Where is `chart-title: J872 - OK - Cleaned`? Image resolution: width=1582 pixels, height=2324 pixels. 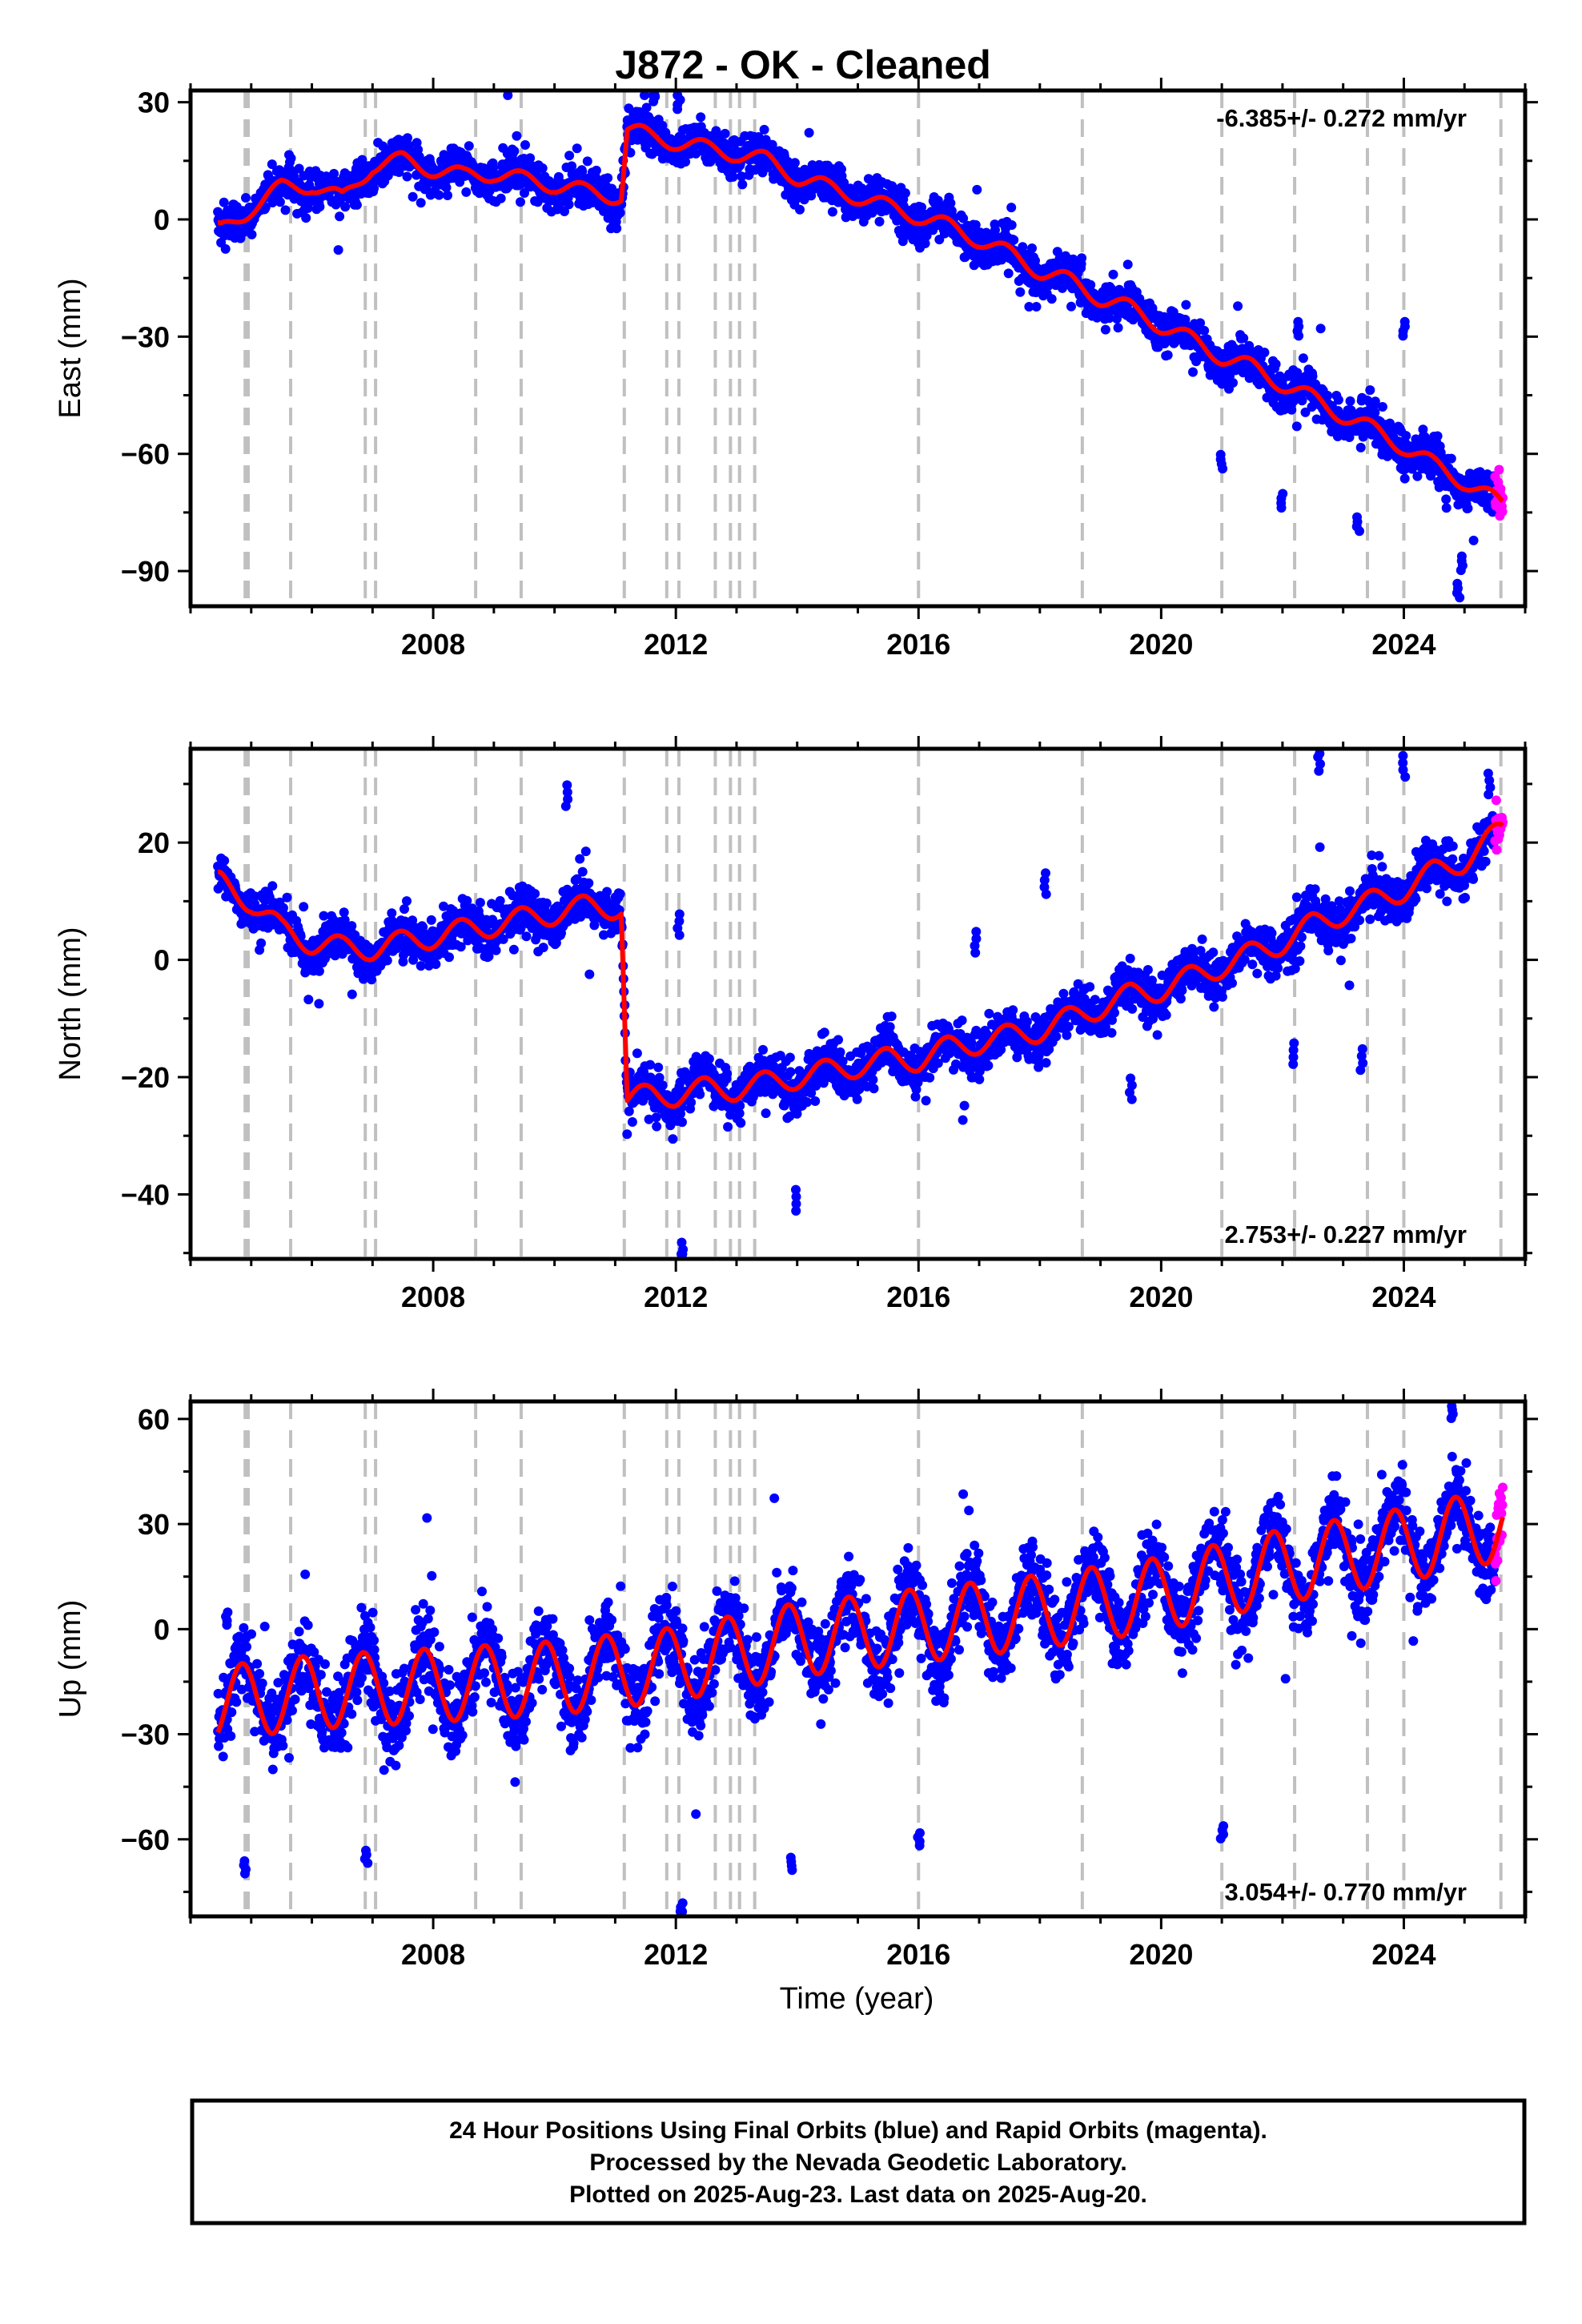
chart-title: J872 - OK - Cleaned is located at coordinates (803, 64).